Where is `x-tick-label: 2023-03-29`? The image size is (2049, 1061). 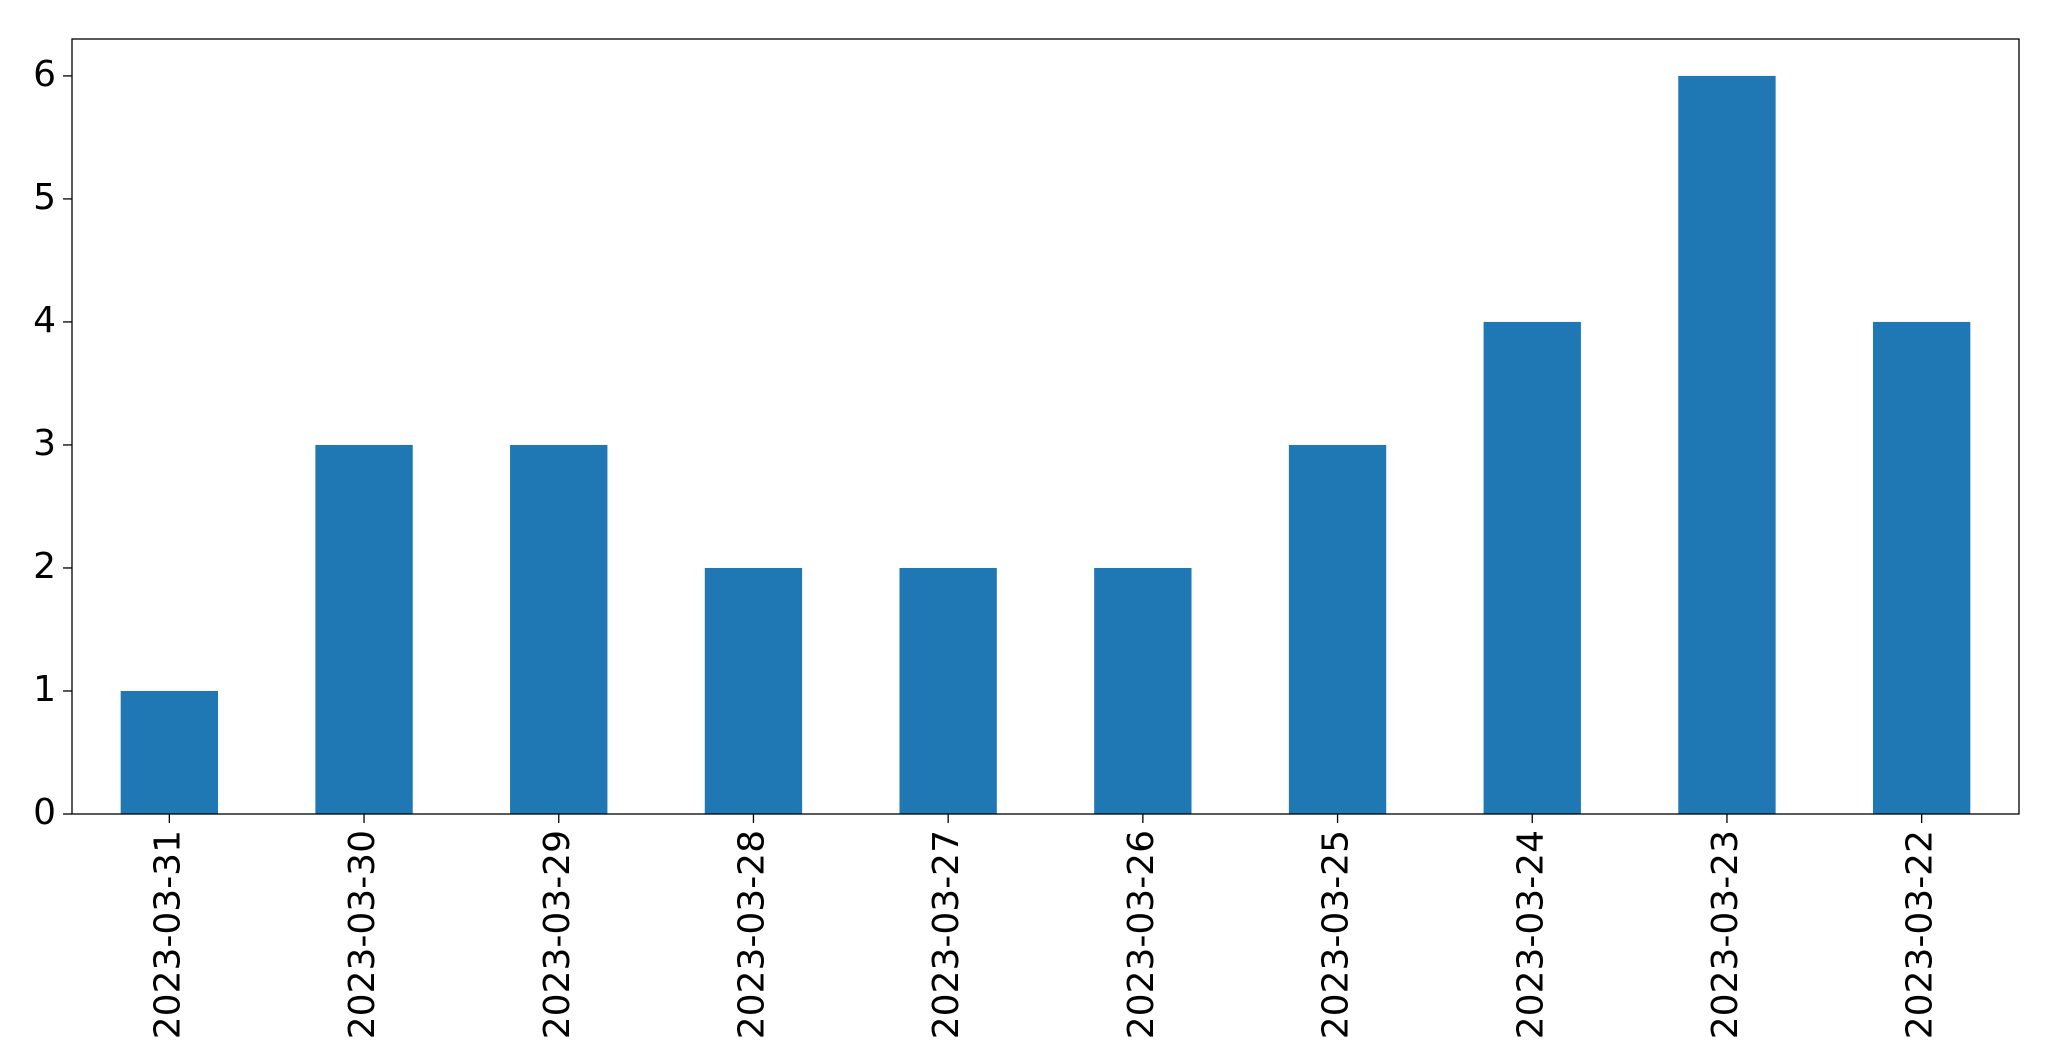 x-tick-label: 2023-03-29 is located at coordinates (557, 934).